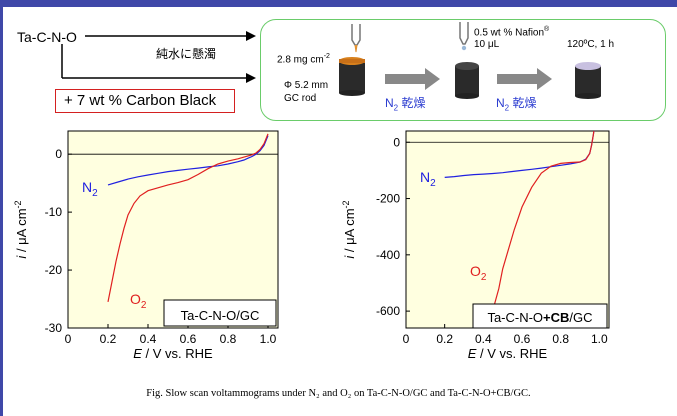 This screenshot has height=416, width=677. I want to click on sample-label: Ta-C-N-O+CB/GC, so click(539, 317).